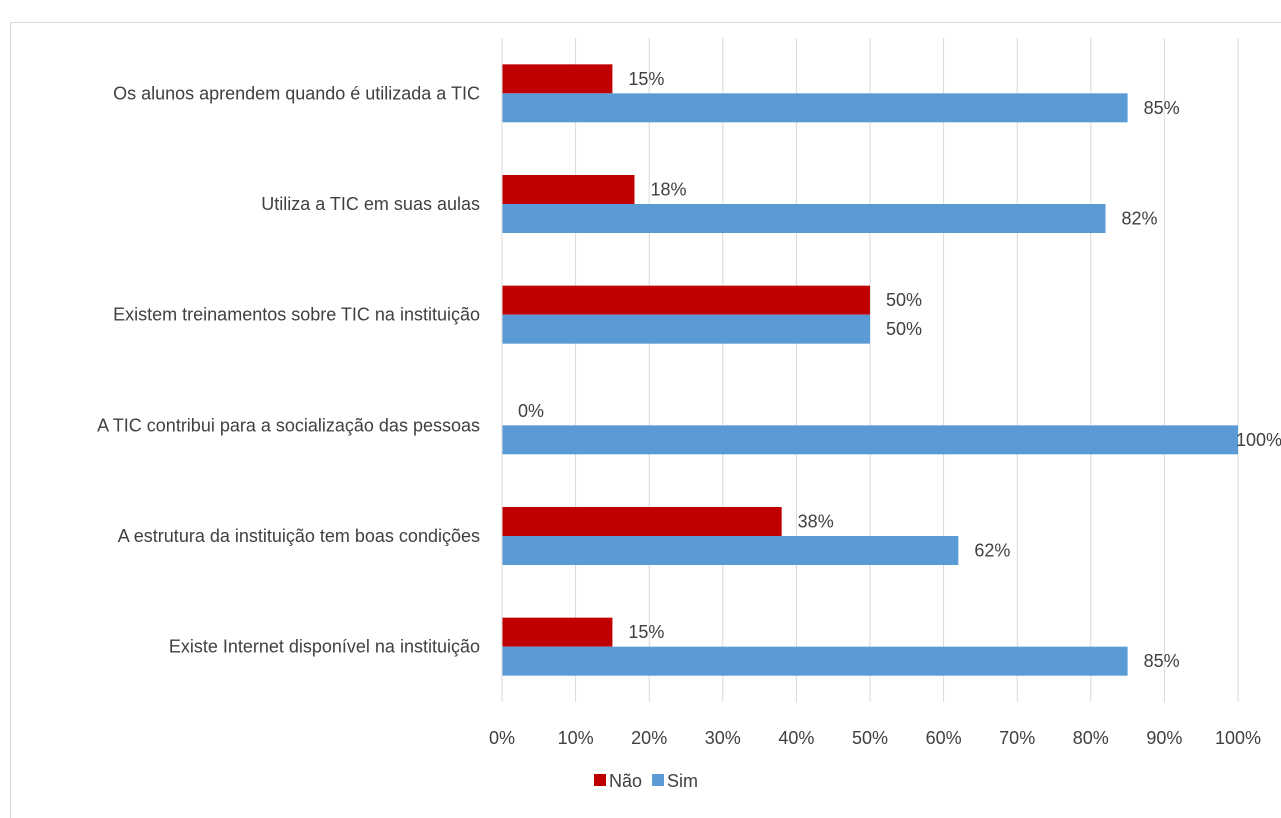  Describe the element at coordinates (600, 780) in the screenshot. I see `legend-swatch-nao` at that location.